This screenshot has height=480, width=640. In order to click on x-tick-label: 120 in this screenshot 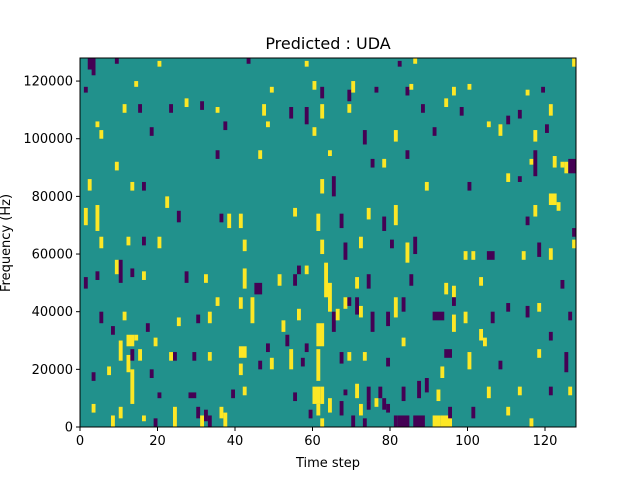, I will do `click(545, 441)`.